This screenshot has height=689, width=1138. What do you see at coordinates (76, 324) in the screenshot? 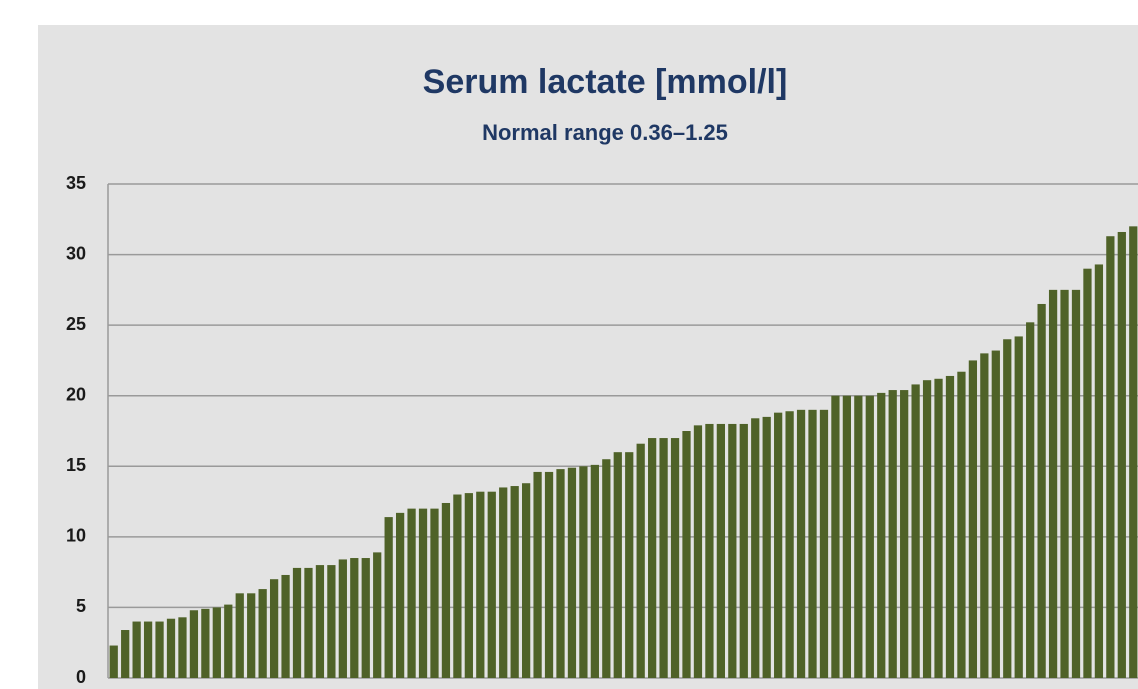
I see `y-tick-label: 25` at bounding box center [76, 324].